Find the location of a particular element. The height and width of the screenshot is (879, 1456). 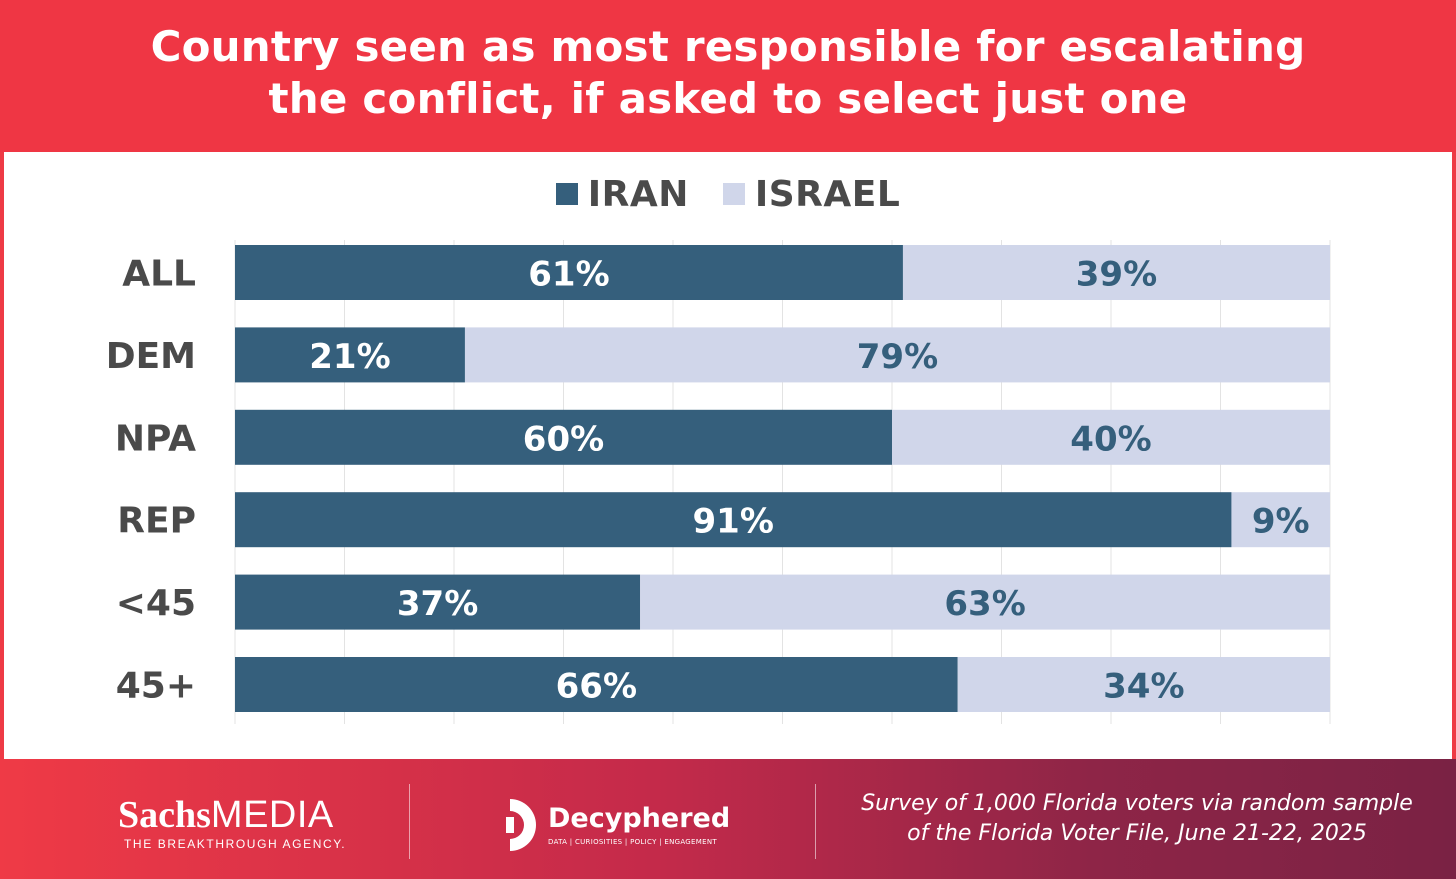

data-label-iran: 66% is located at coordinates (596, 687).